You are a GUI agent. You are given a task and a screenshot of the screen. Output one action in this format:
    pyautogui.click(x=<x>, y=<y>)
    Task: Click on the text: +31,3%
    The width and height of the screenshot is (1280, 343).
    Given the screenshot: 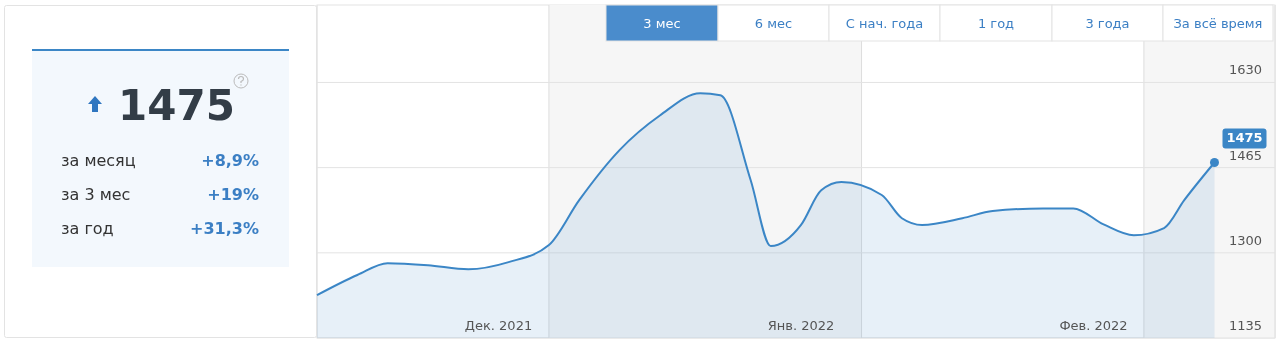 What is the action you would take?
    pyautogui.click(x=224, y=228)
    